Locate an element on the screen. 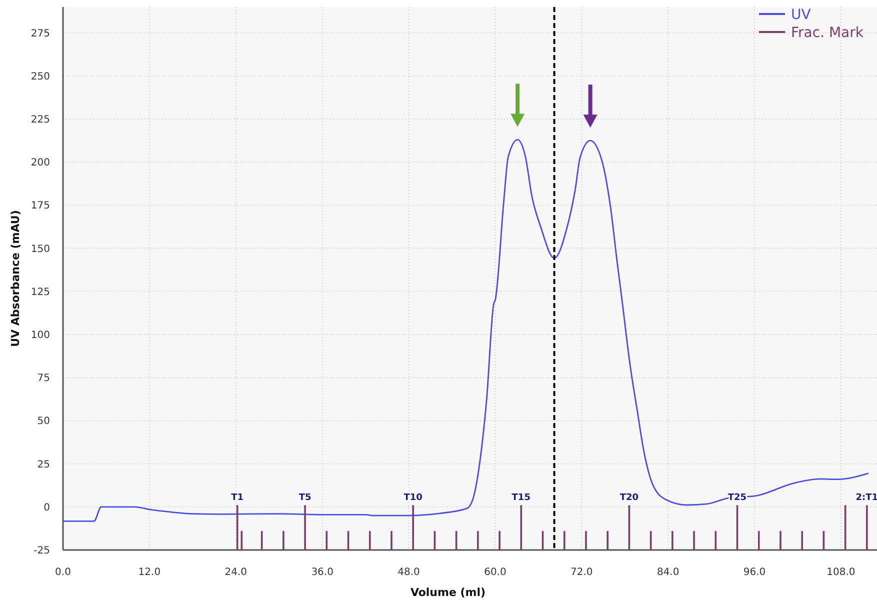 The width and height of the screenshot is (877, 606). annotation: T1 is located at coordinates (237, 498).